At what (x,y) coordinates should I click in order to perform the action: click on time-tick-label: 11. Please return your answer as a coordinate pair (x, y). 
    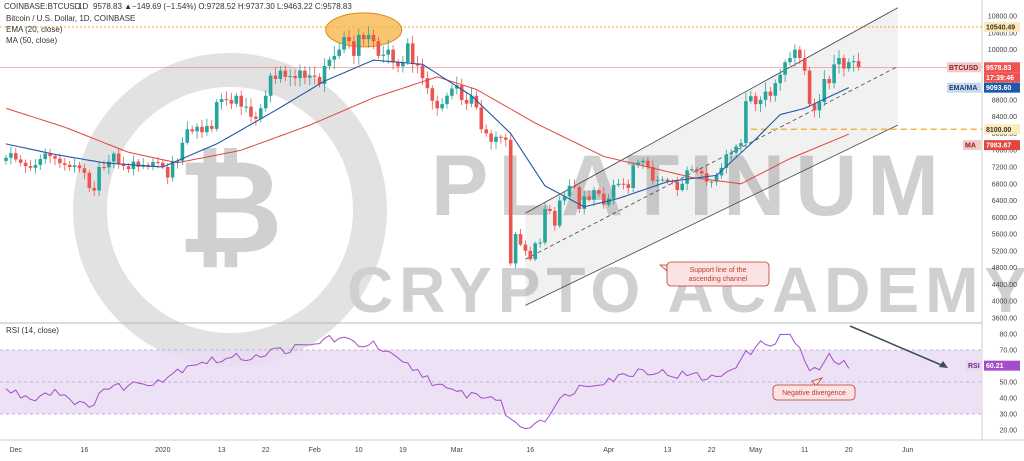
    Looking at the image, I should click on (804, 450).